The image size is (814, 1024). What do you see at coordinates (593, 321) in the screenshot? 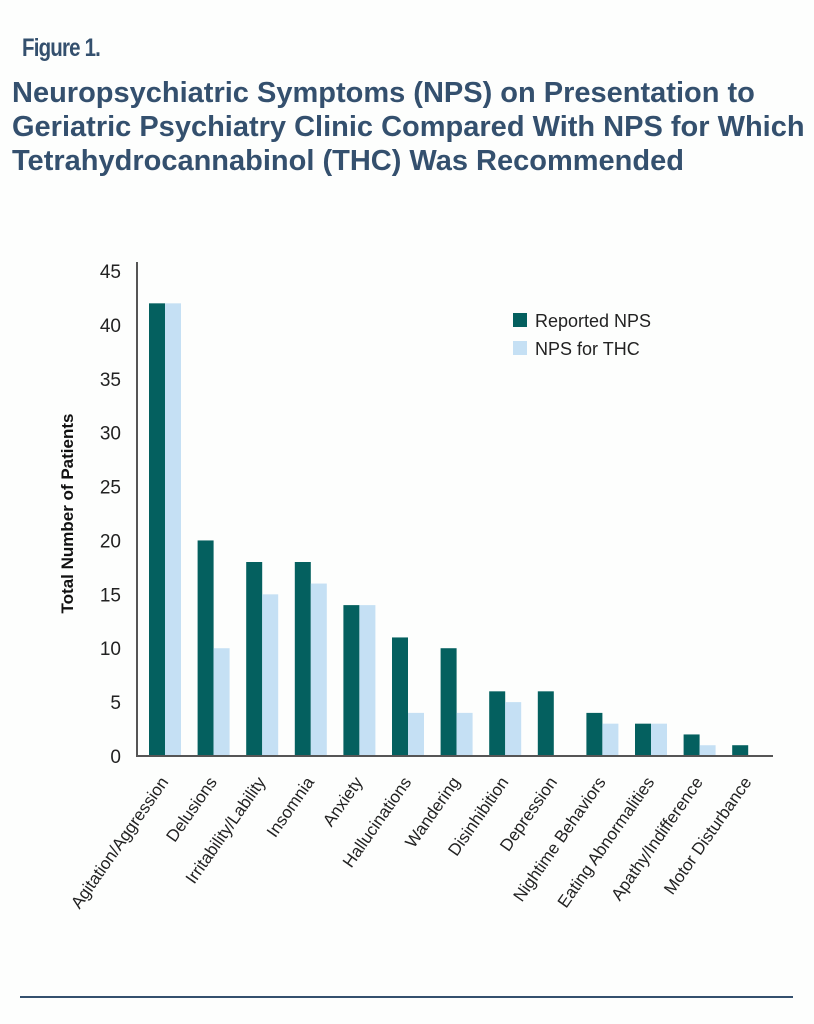
I see `legend-label: Reported NPS` at bounding box center [593, 321].